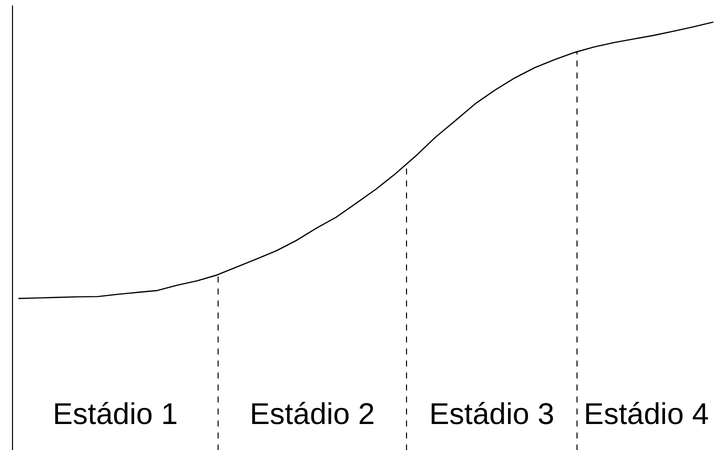  What do you see at coordinates (491, 415) in the screenshot?
I see `text: Estádio 3` at bounding box center [491, 415].